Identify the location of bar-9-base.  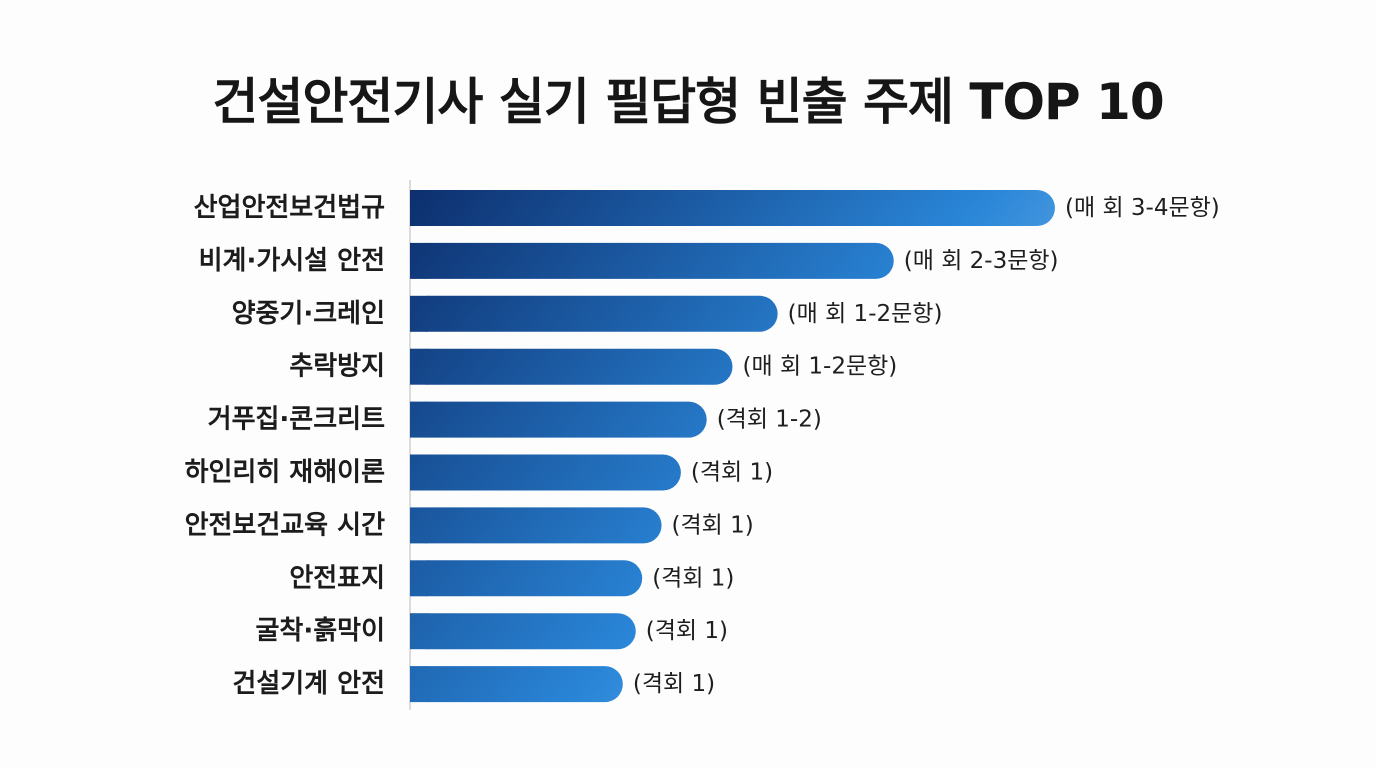
(419, 631).